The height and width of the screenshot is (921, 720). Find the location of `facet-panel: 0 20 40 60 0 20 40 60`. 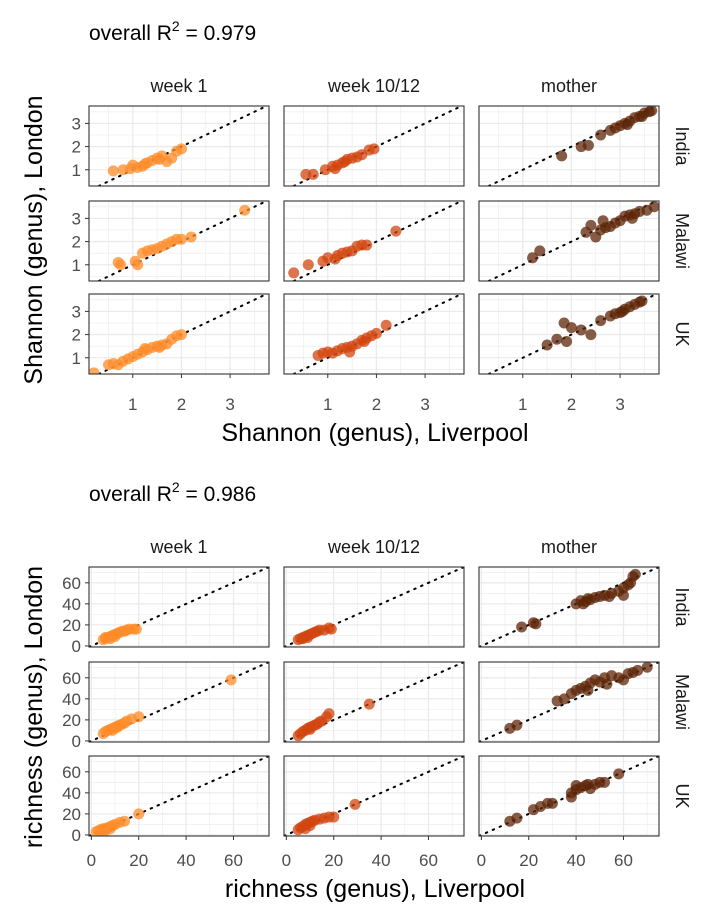

facet-panel: 0 20 40 60 0 20 40 60 is located at coordinates (166, 812).